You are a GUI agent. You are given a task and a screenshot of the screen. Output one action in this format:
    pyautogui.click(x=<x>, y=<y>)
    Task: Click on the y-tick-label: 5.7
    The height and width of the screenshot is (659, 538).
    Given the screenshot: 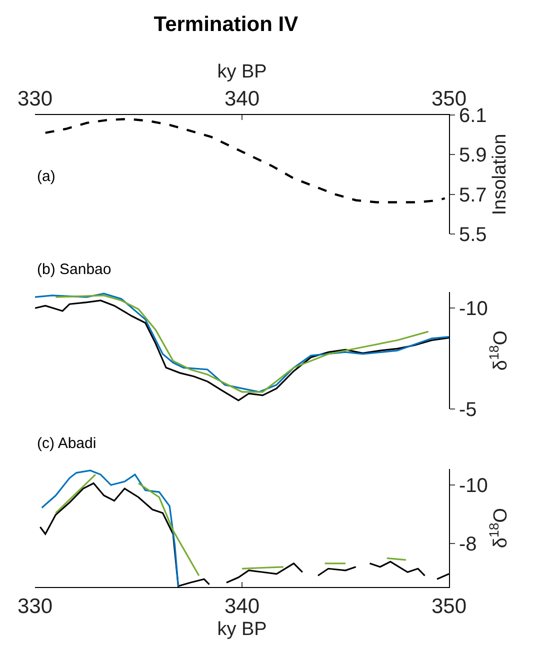 What is the action you would take?
    pyautogui.click(x=473, y=195)
    